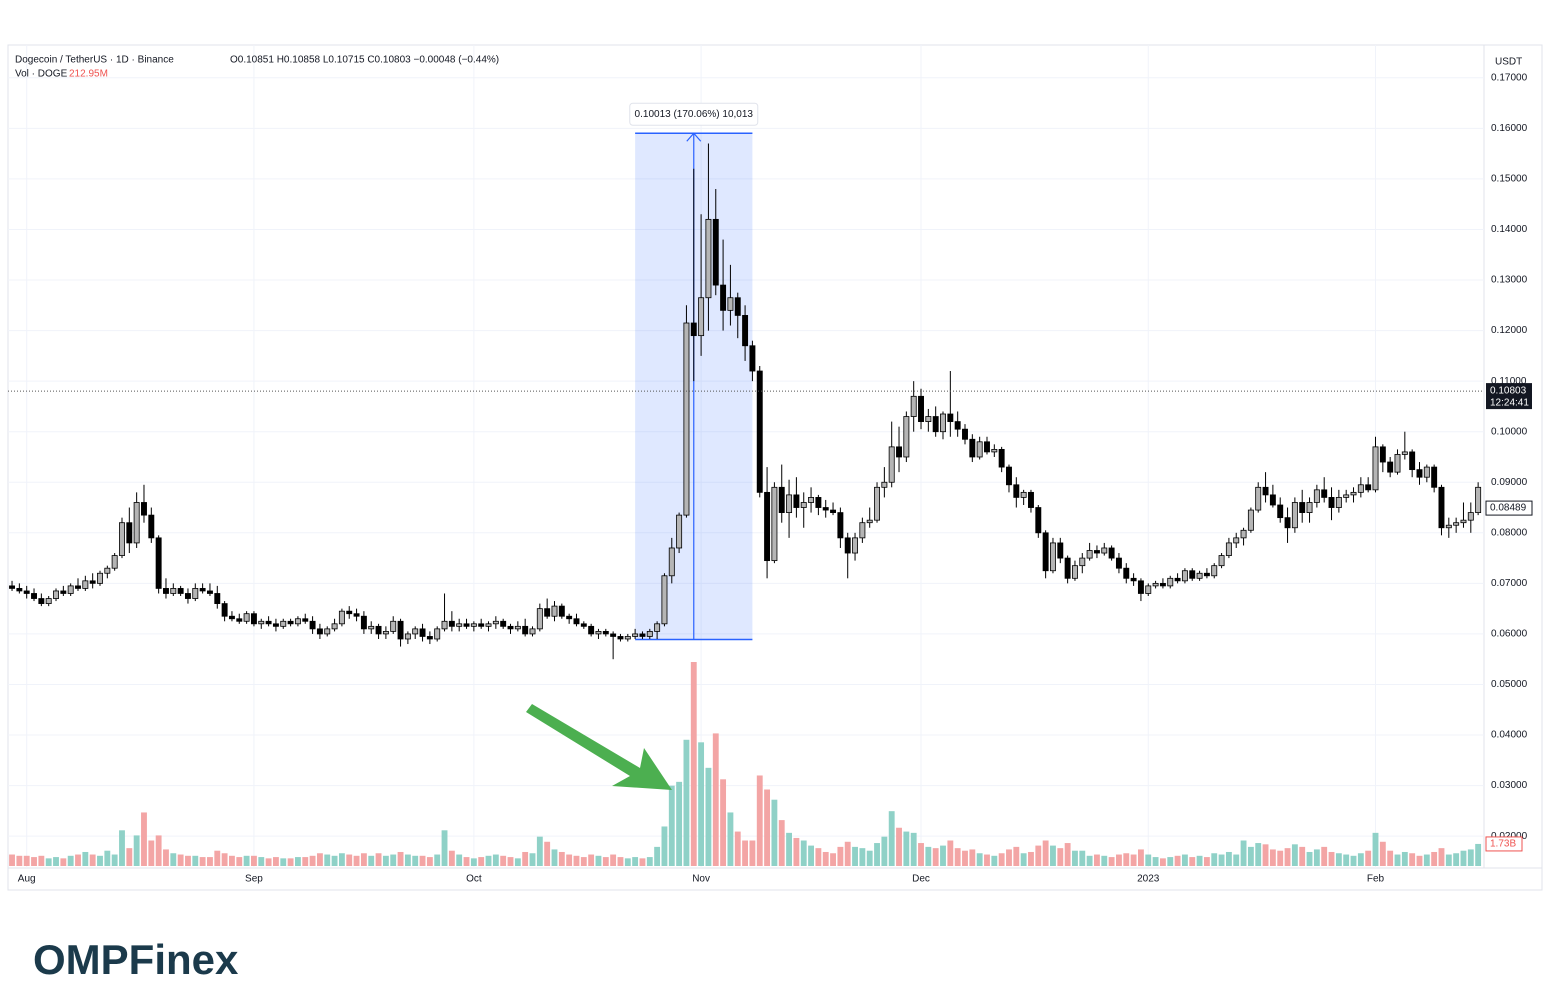  Describe the element at coordinates (1509, 583) in the screenshot. I see `y-tick-label: 0.07000` at that location.